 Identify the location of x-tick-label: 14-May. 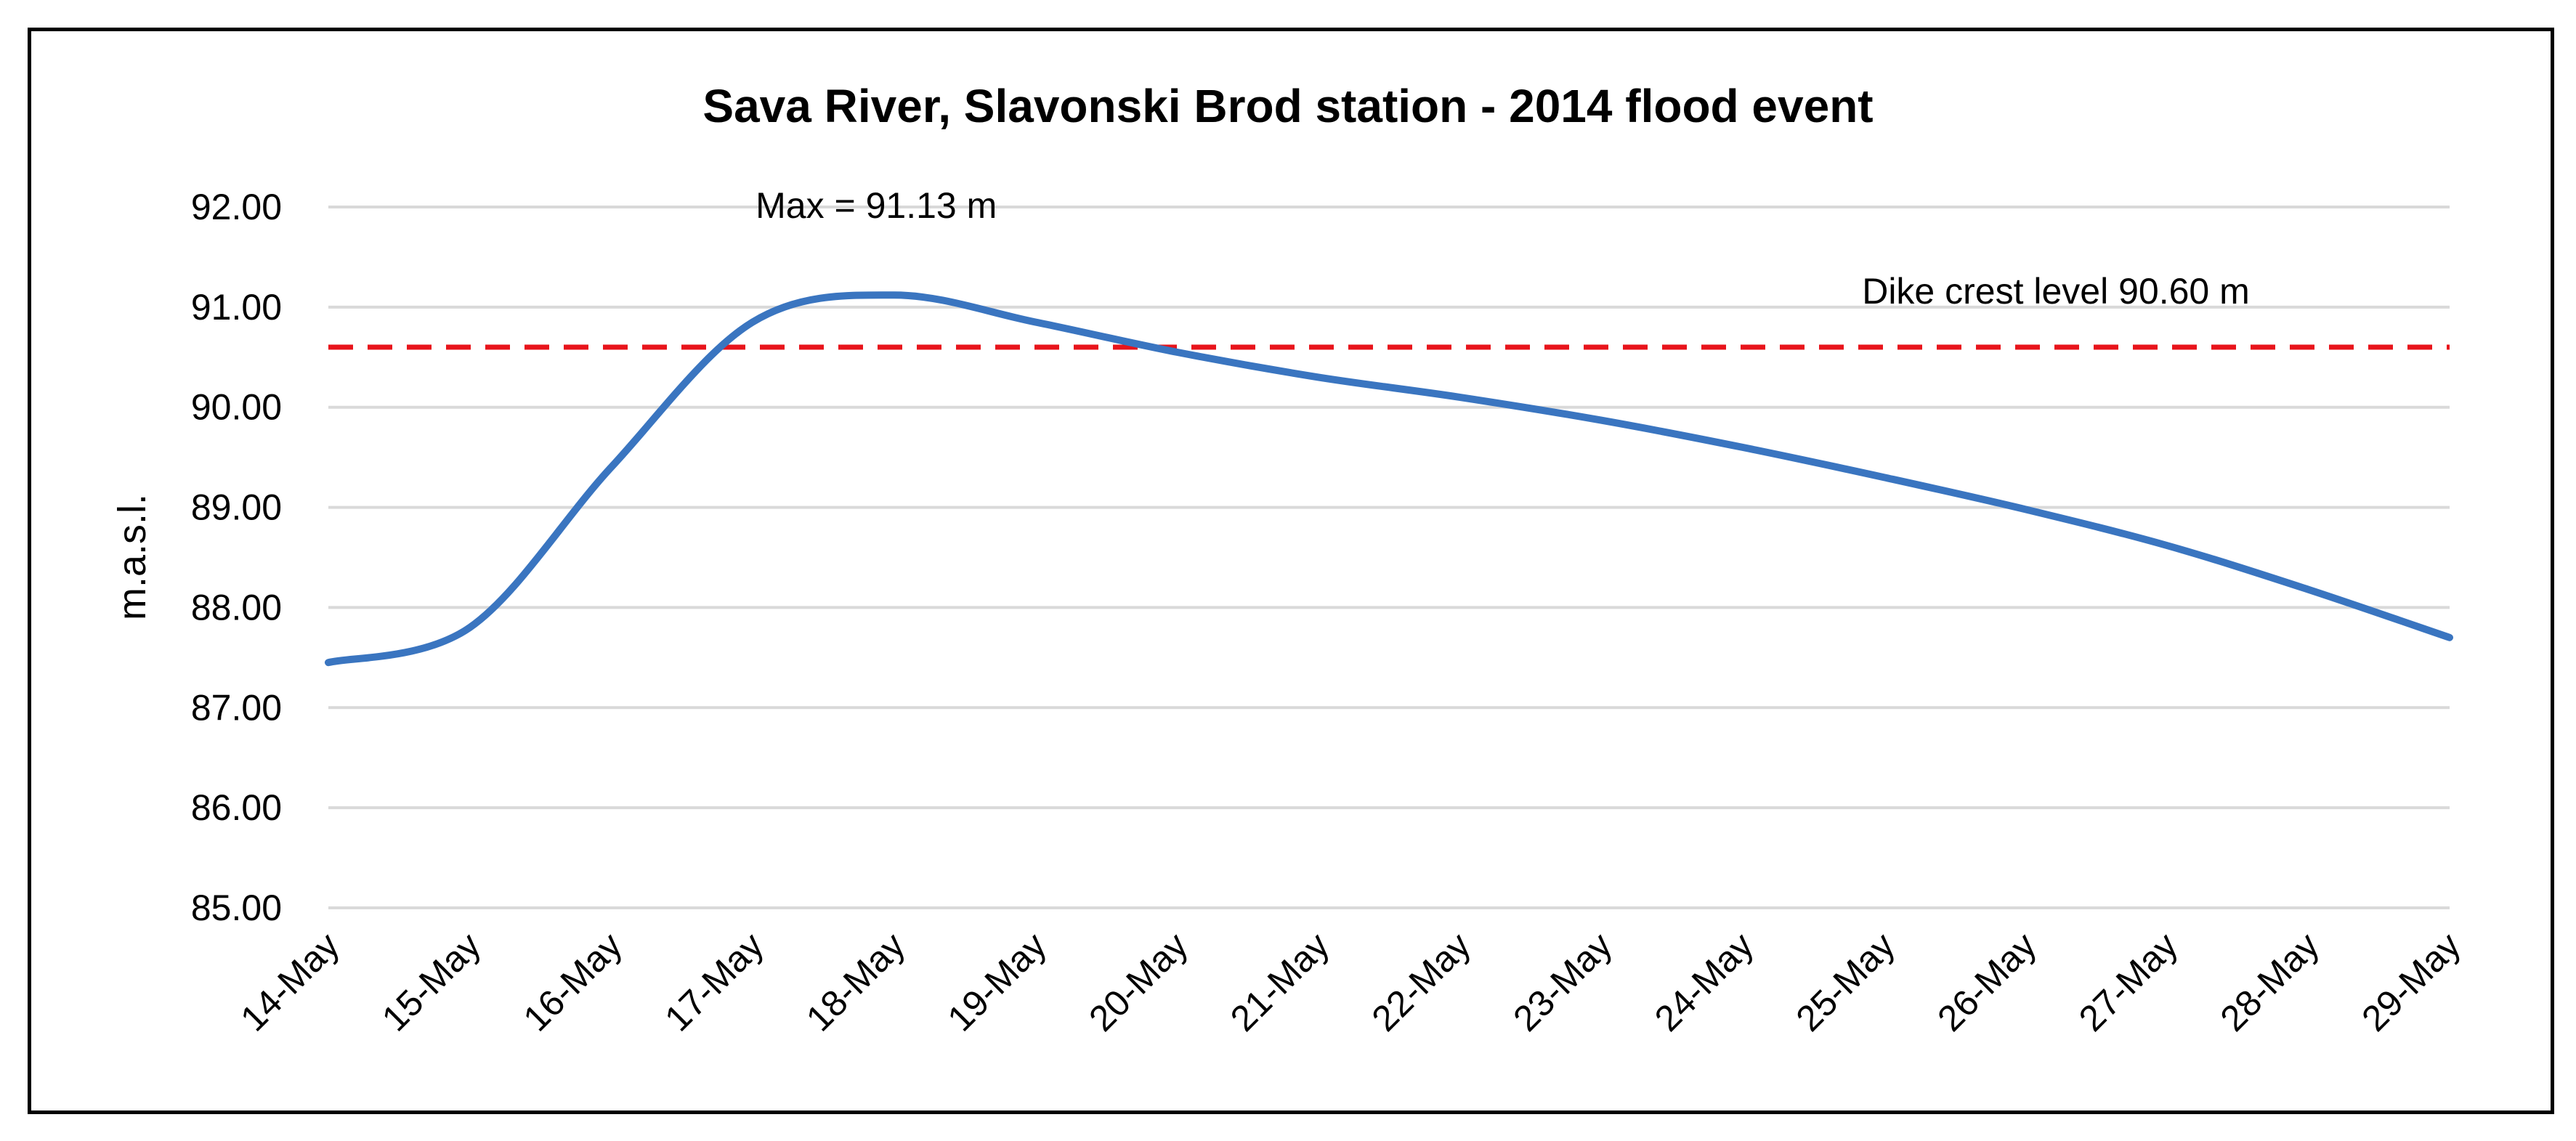
(289, 982).